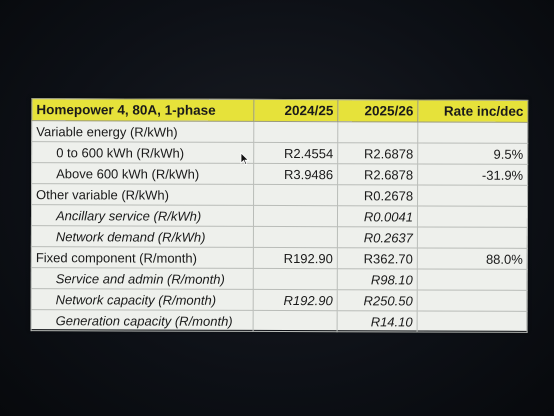 The width and height of the screenshot is (554, 416). Describe the element at coordinates (245, 159) in the screenshot. I see `mouse-pointer-icon` at that location.